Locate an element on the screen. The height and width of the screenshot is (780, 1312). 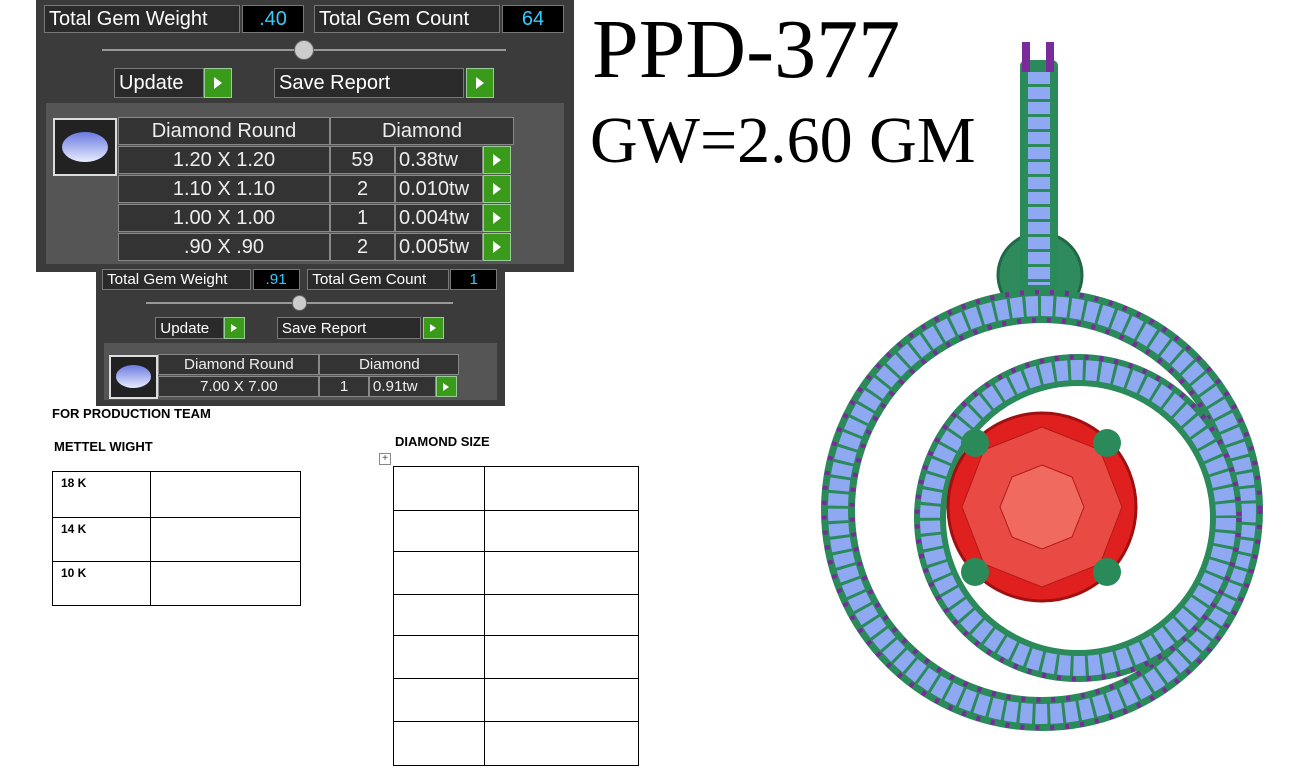
count-cell: 59 is located at coordinates (362, 160).